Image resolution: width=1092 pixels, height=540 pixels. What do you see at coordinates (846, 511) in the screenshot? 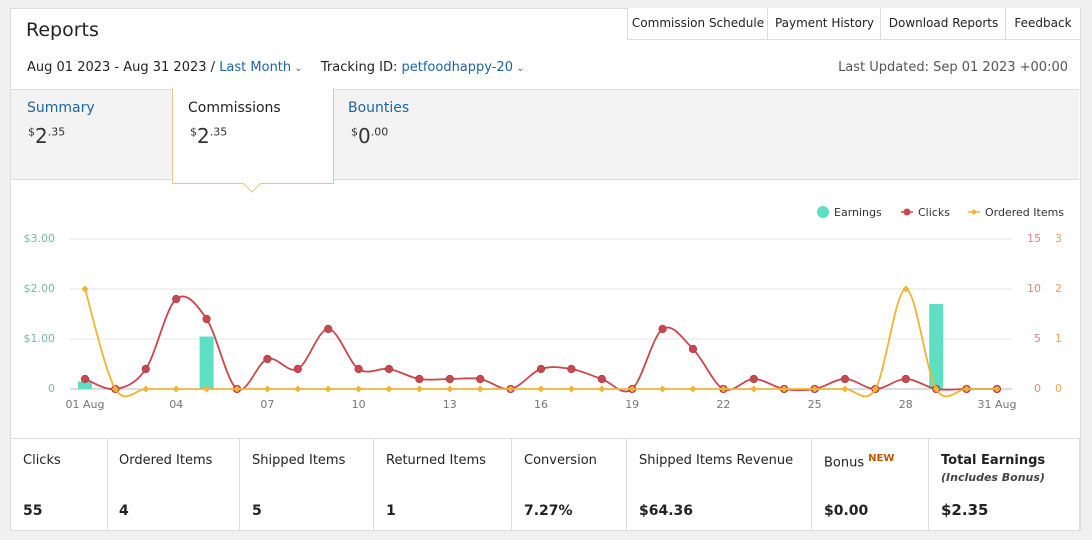
I see `stat-value: $0.00` at bounding box center [846, 511].